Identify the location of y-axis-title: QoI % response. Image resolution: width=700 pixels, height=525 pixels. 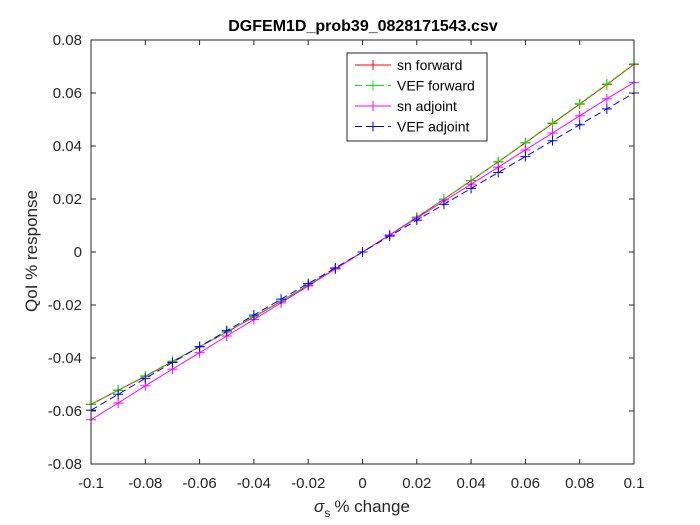
(31, 251).